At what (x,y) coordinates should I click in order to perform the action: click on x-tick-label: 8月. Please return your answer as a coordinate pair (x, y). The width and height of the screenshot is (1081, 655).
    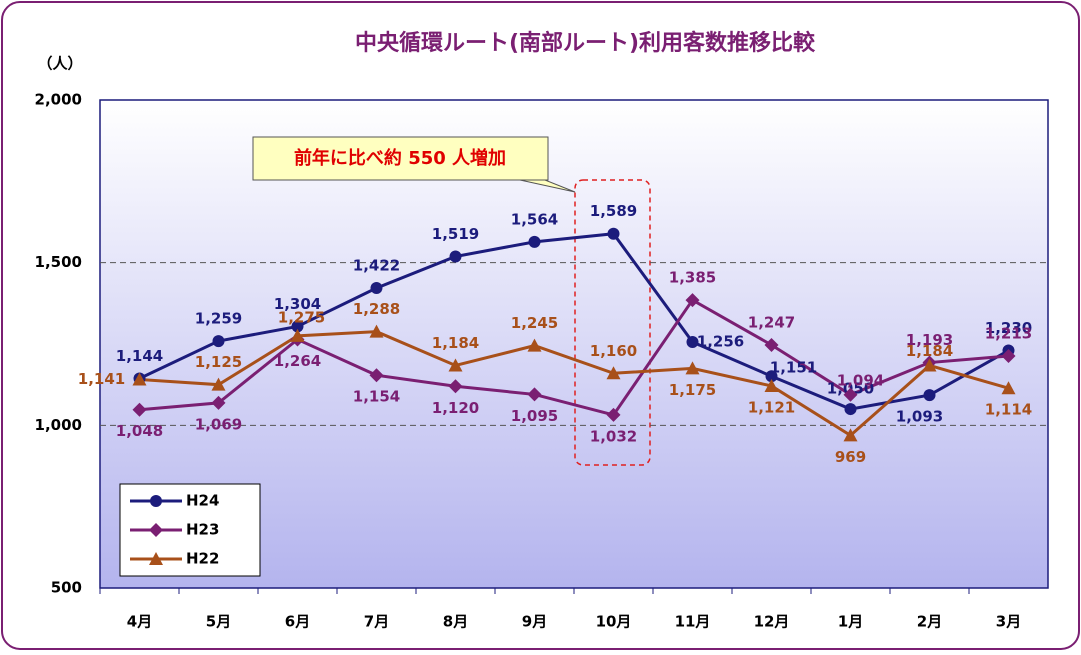
    Looking at the image, I should click on (455, 622).